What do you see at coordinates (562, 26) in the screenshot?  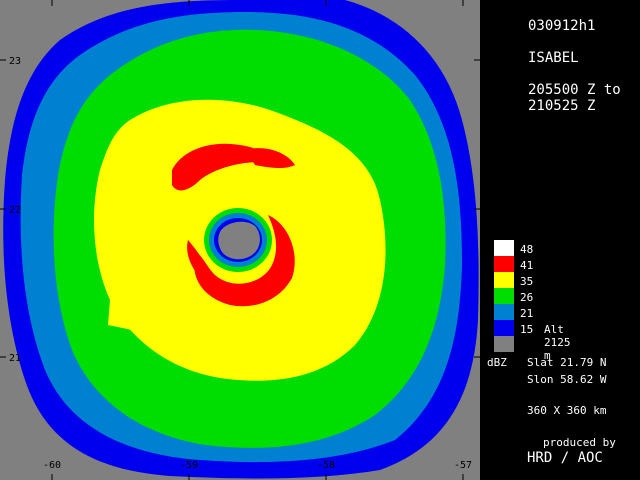 I see `flight-id: 030912h1` at bounding box center [562, 26].